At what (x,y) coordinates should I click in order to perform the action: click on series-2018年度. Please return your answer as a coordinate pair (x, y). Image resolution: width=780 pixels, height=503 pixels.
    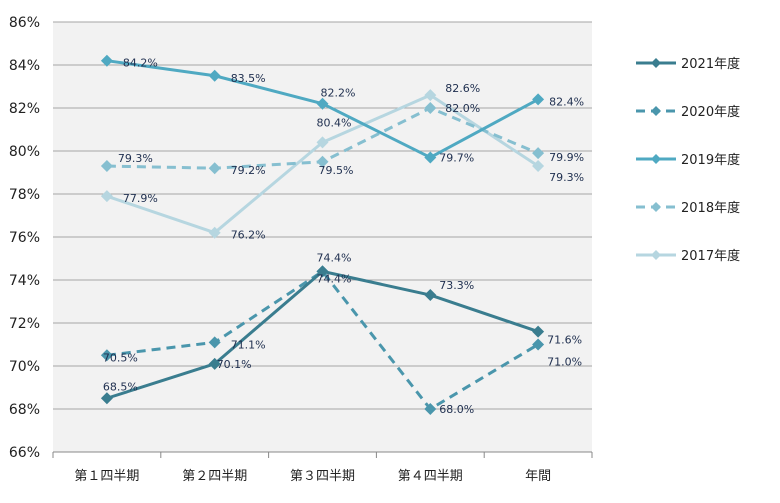
    Looking at the image, I should click on (322, 138).